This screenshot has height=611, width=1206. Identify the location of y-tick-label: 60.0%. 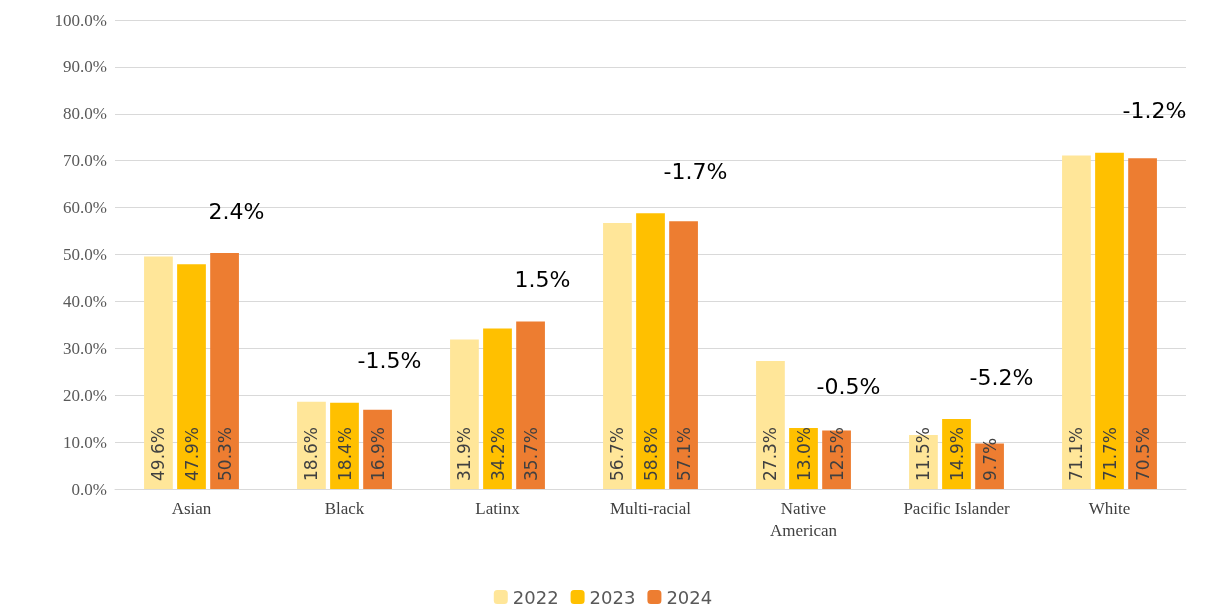
(85, 208).